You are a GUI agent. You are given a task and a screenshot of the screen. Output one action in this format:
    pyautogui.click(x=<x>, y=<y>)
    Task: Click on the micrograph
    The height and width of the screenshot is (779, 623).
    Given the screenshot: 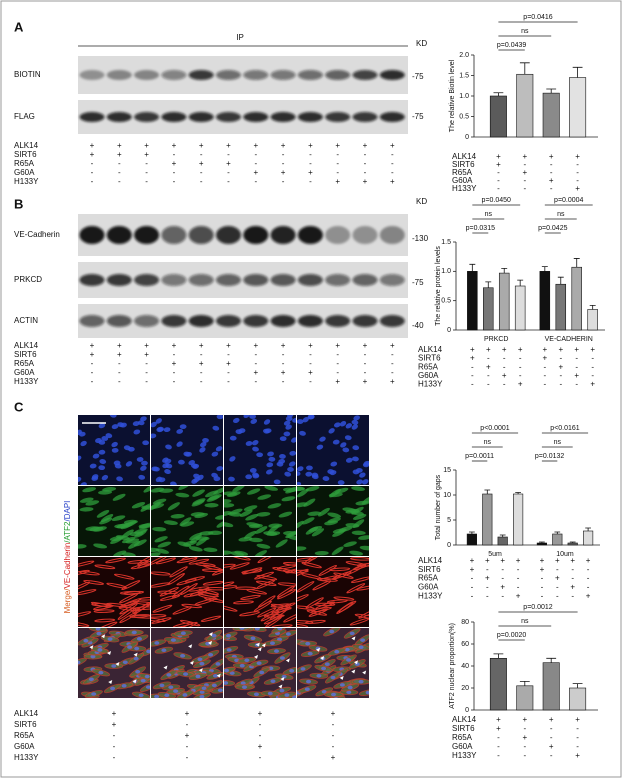 What is the action you would take?
    pyautogui.click(x=260, y=450)
    